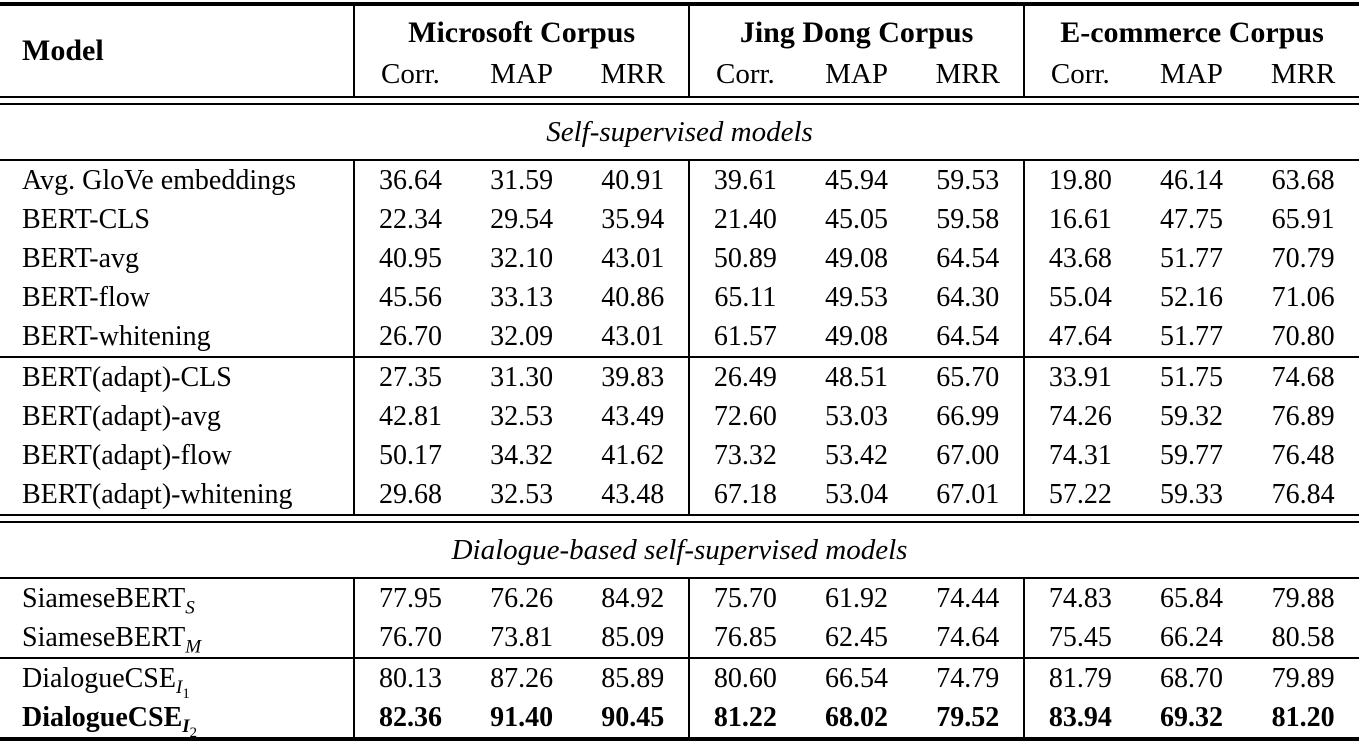 The height and width of the screenshot is (747, 1359). I want to click on metric-value: 45.56, so click(409, 297).